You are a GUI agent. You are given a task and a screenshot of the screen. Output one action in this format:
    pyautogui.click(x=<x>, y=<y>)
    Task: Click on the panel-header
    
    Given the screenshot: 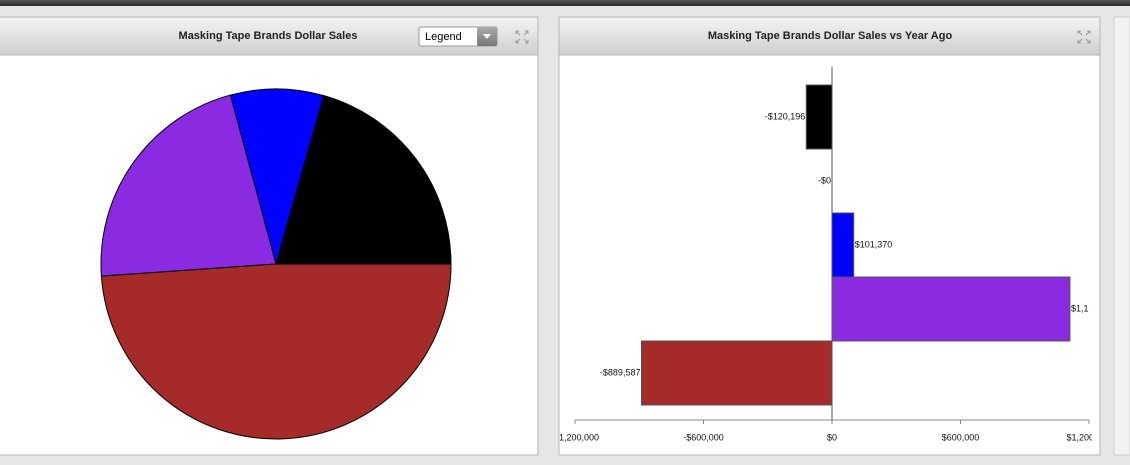 What is the action you would take?
    pyautogui.click(x=829, y=36)
    